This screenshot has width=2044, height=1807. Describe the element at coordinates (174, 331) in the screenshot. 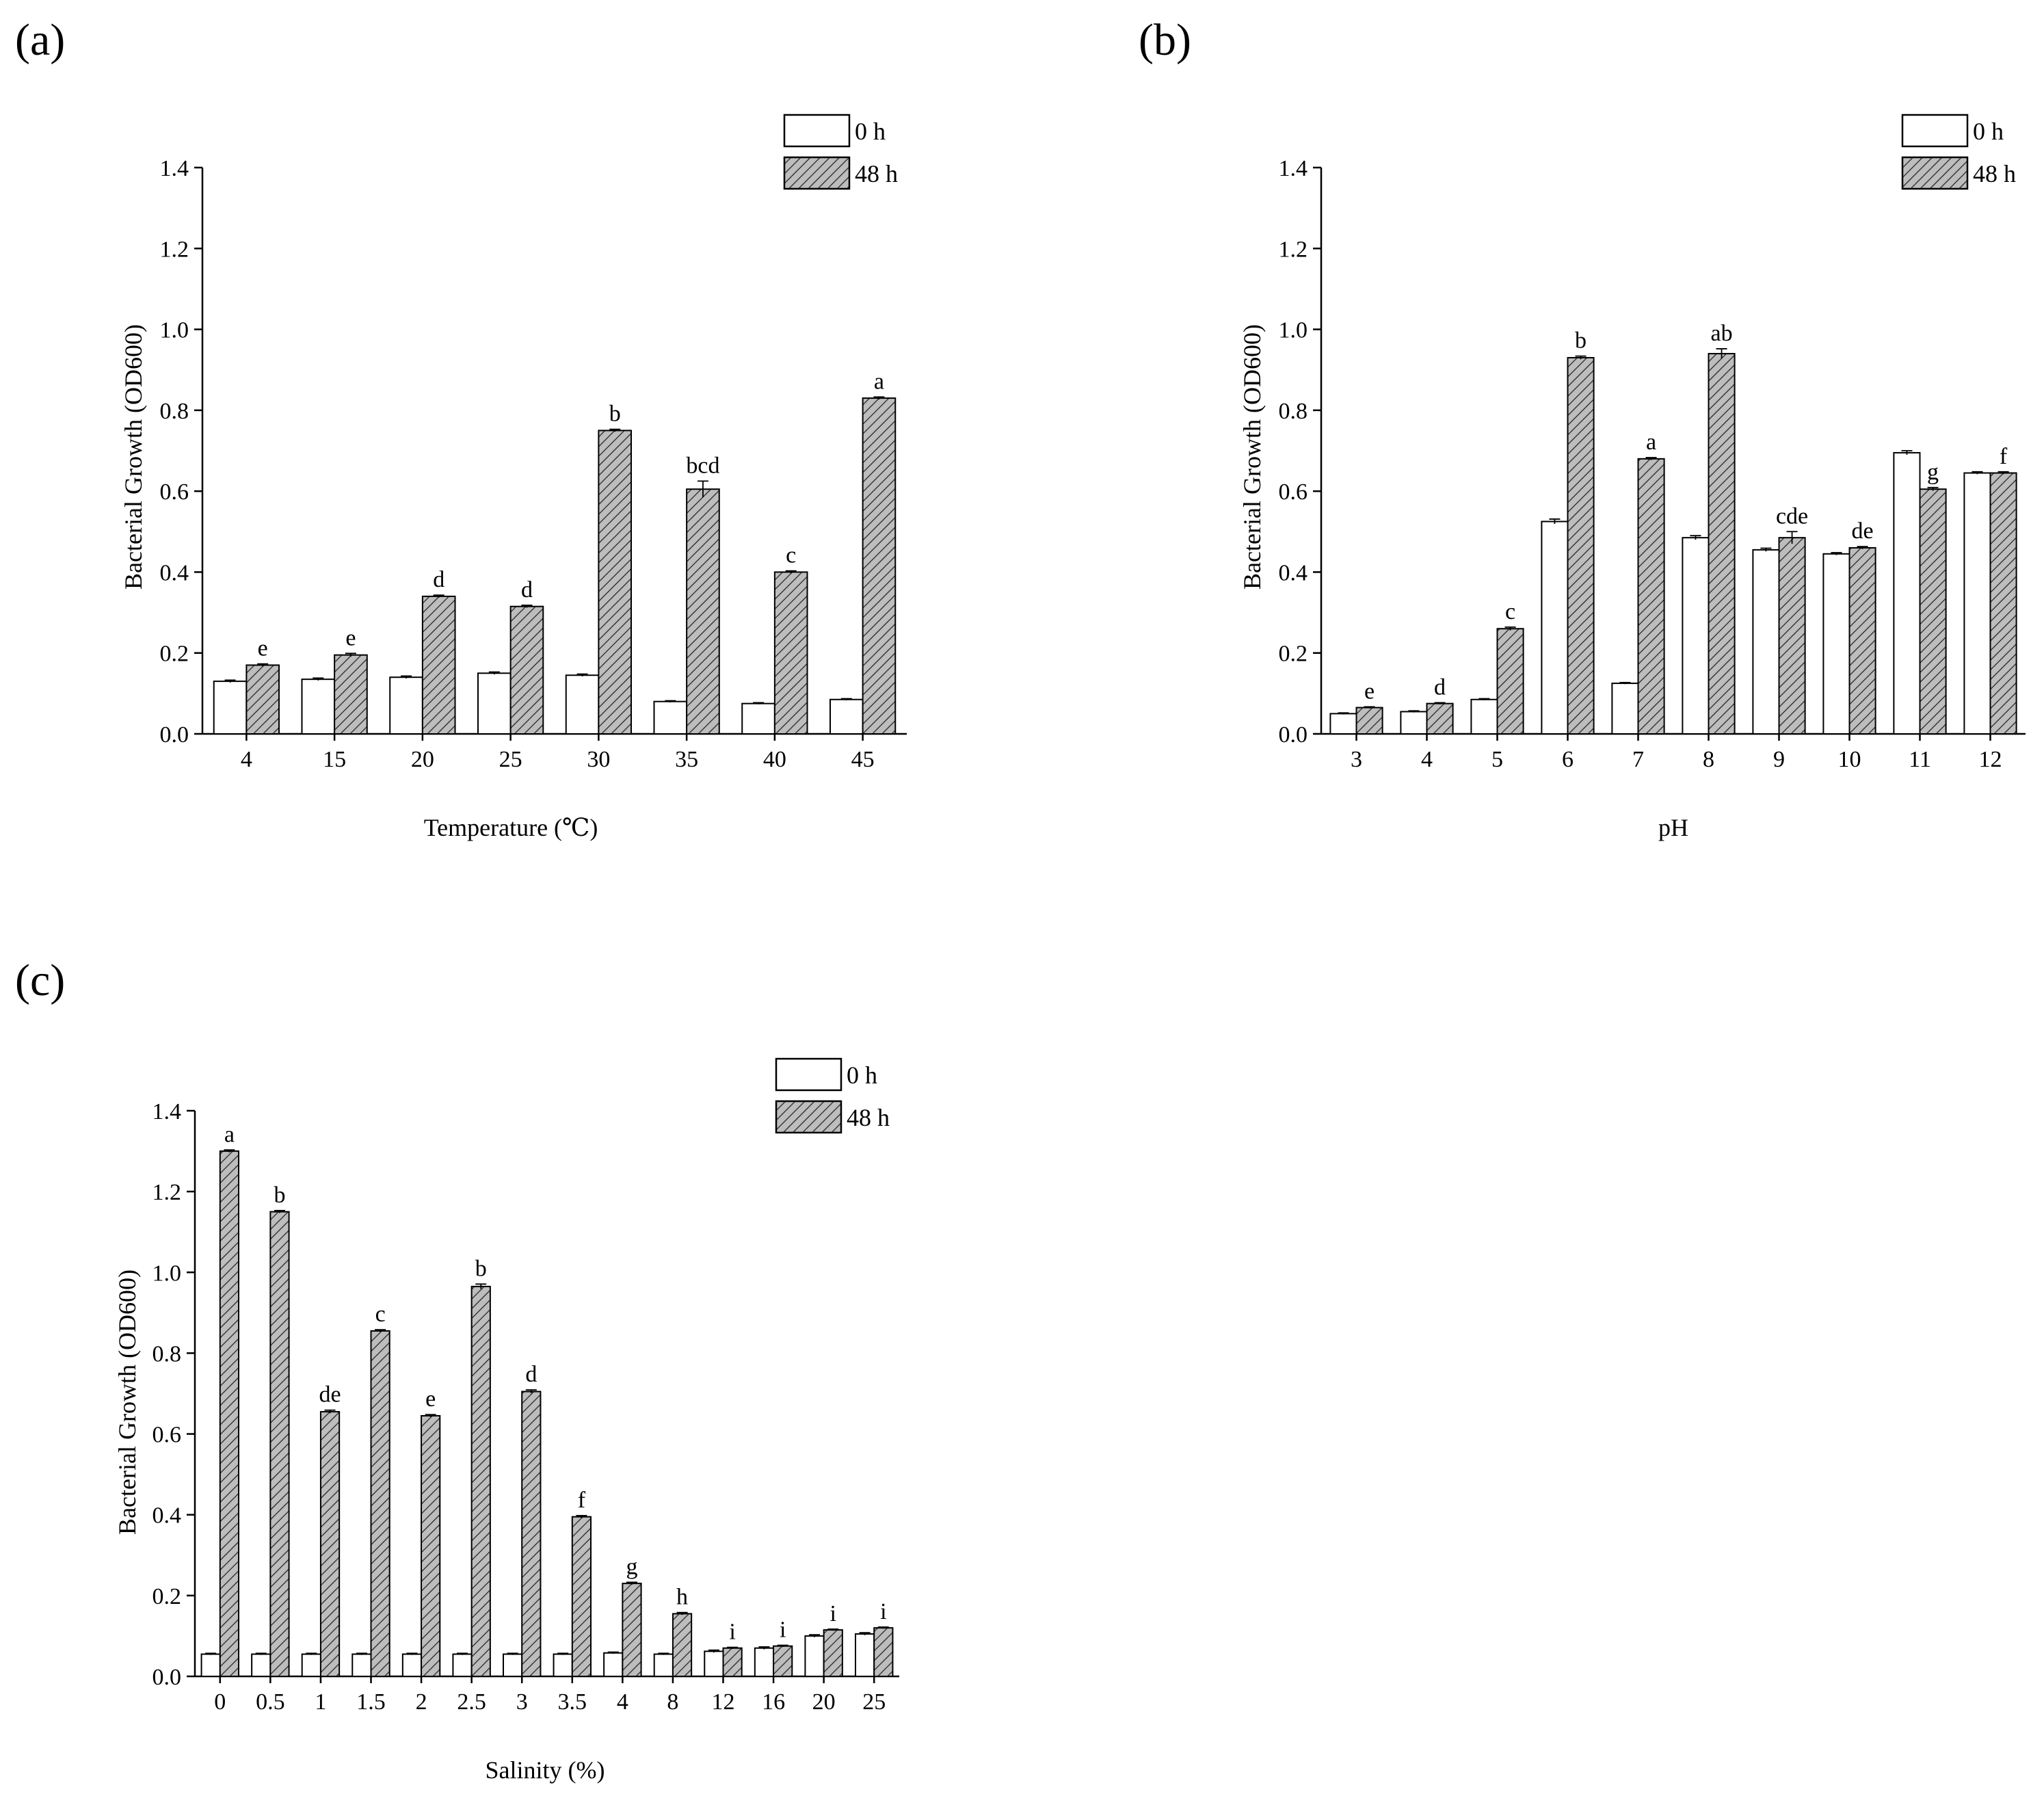

I see `y-tick-label-a: 1.0` at that location.